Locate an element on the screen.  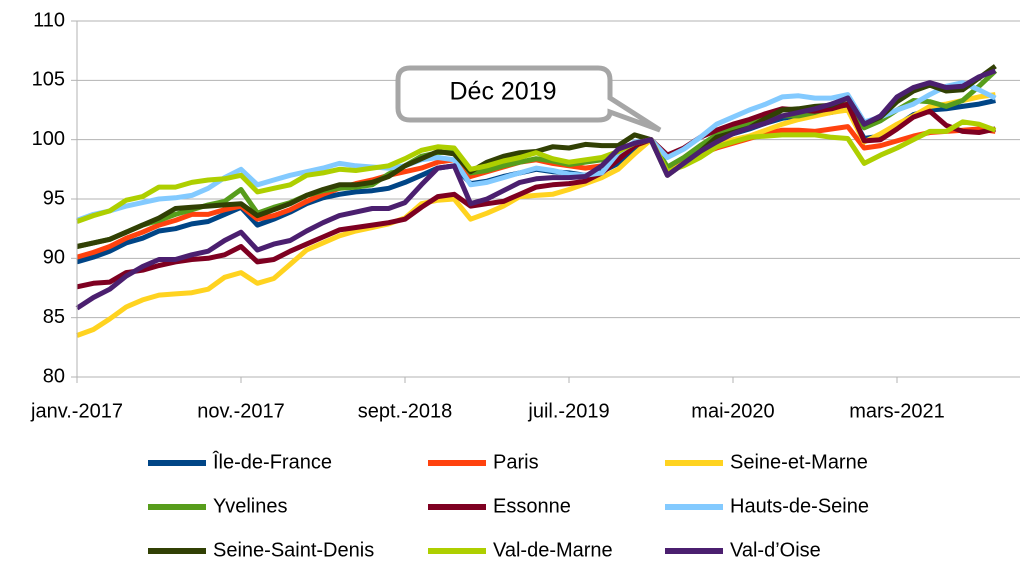
legend-label: Essonne is located at coordinates (532, 506).